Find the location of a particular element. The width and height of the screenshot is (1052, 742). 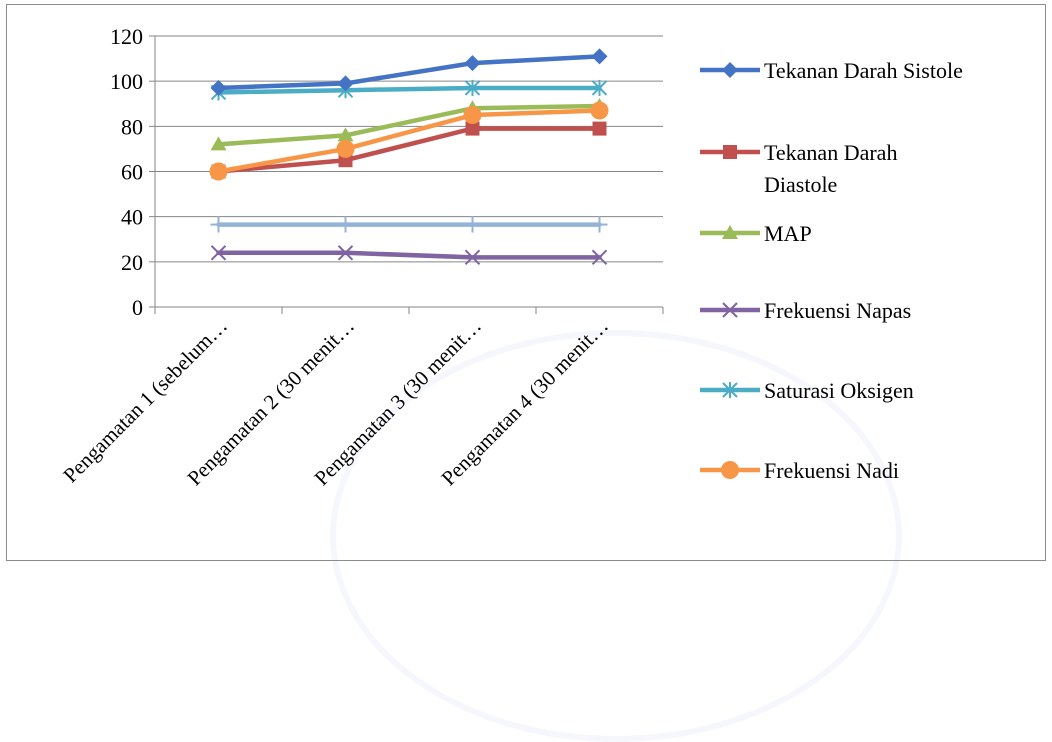

legend-label-3: Frekuensi Napas is located at coordinates (837, 310).